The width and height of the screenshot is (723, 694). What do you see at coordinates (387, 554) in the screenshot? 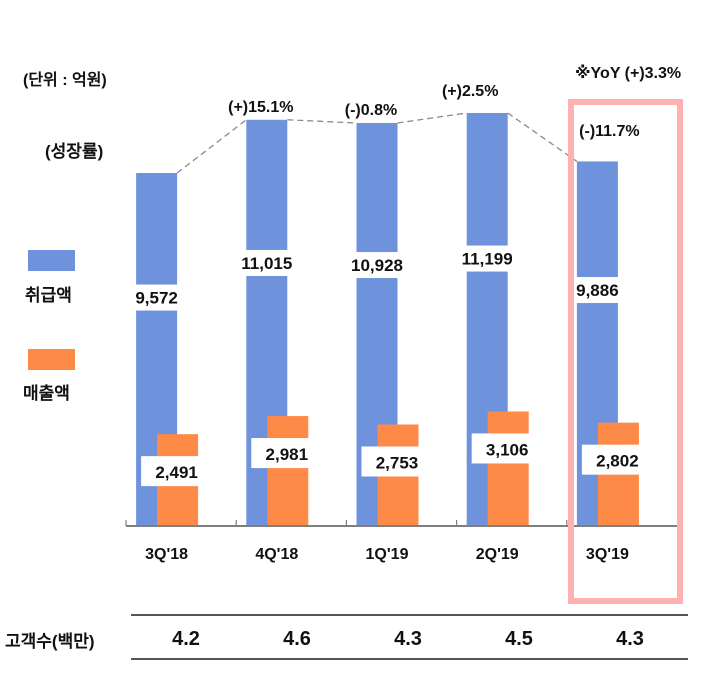
I see `x-tick-label: 1Q'19` at bounding box center [387, 554].